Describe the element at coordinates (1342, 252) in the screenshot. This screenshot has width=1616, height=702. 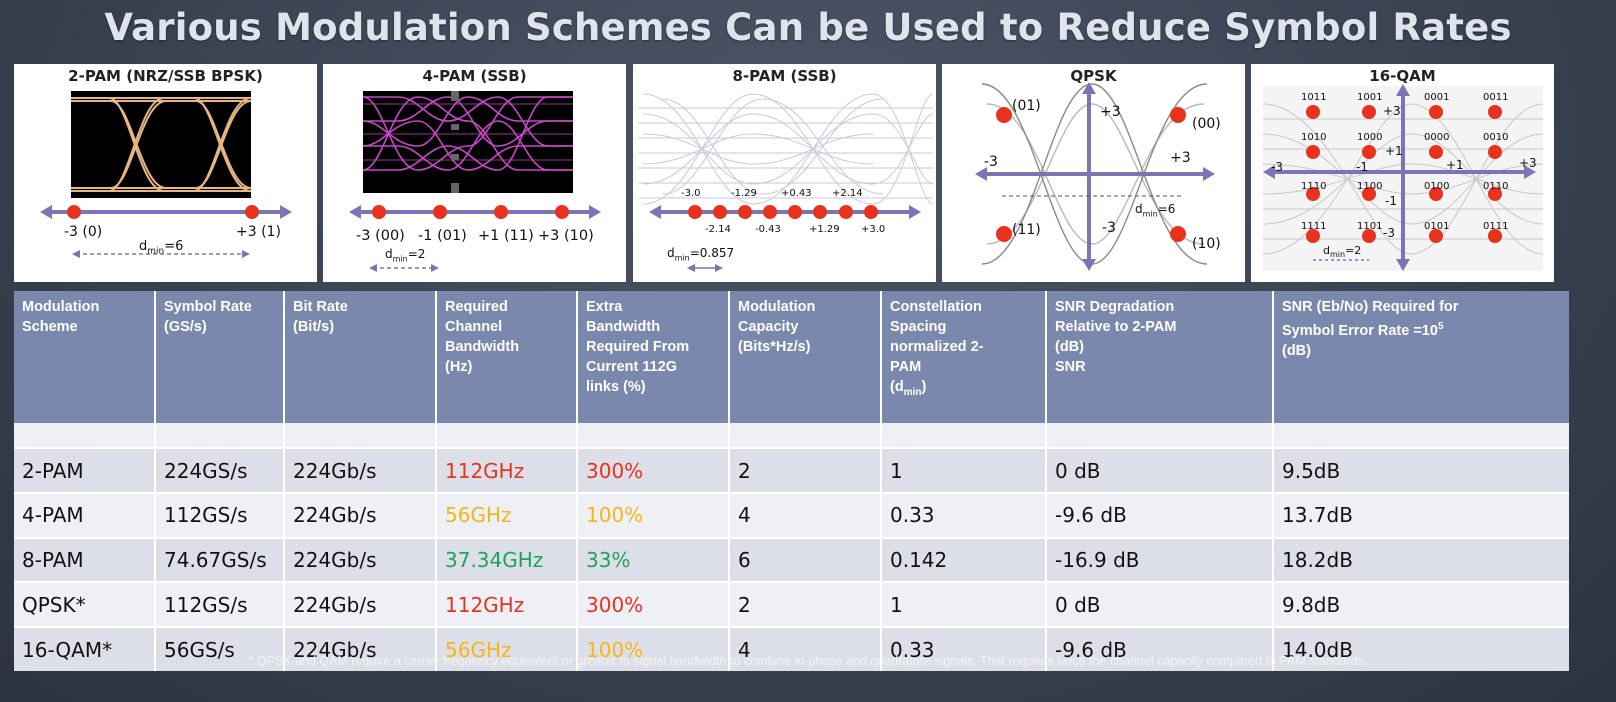
I see `dmin-label: dmin=2` at that location.